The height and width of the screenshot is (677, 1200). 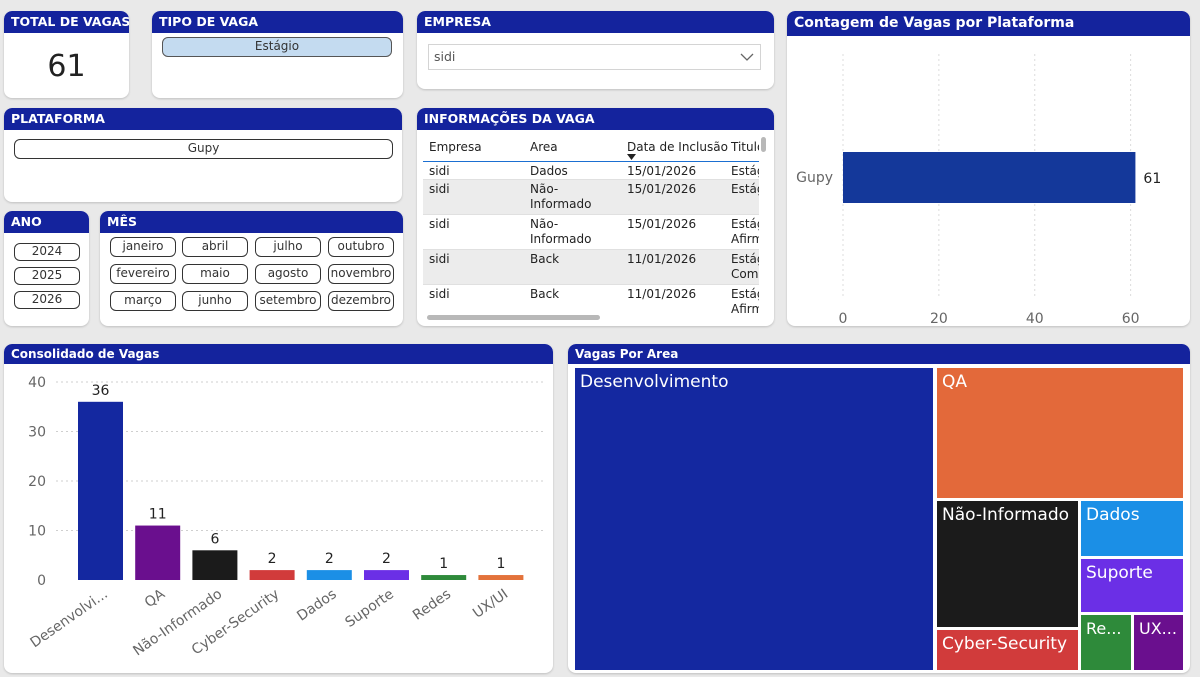 I want to click on total-vagas-value: 61, so click(x=66, y=66).